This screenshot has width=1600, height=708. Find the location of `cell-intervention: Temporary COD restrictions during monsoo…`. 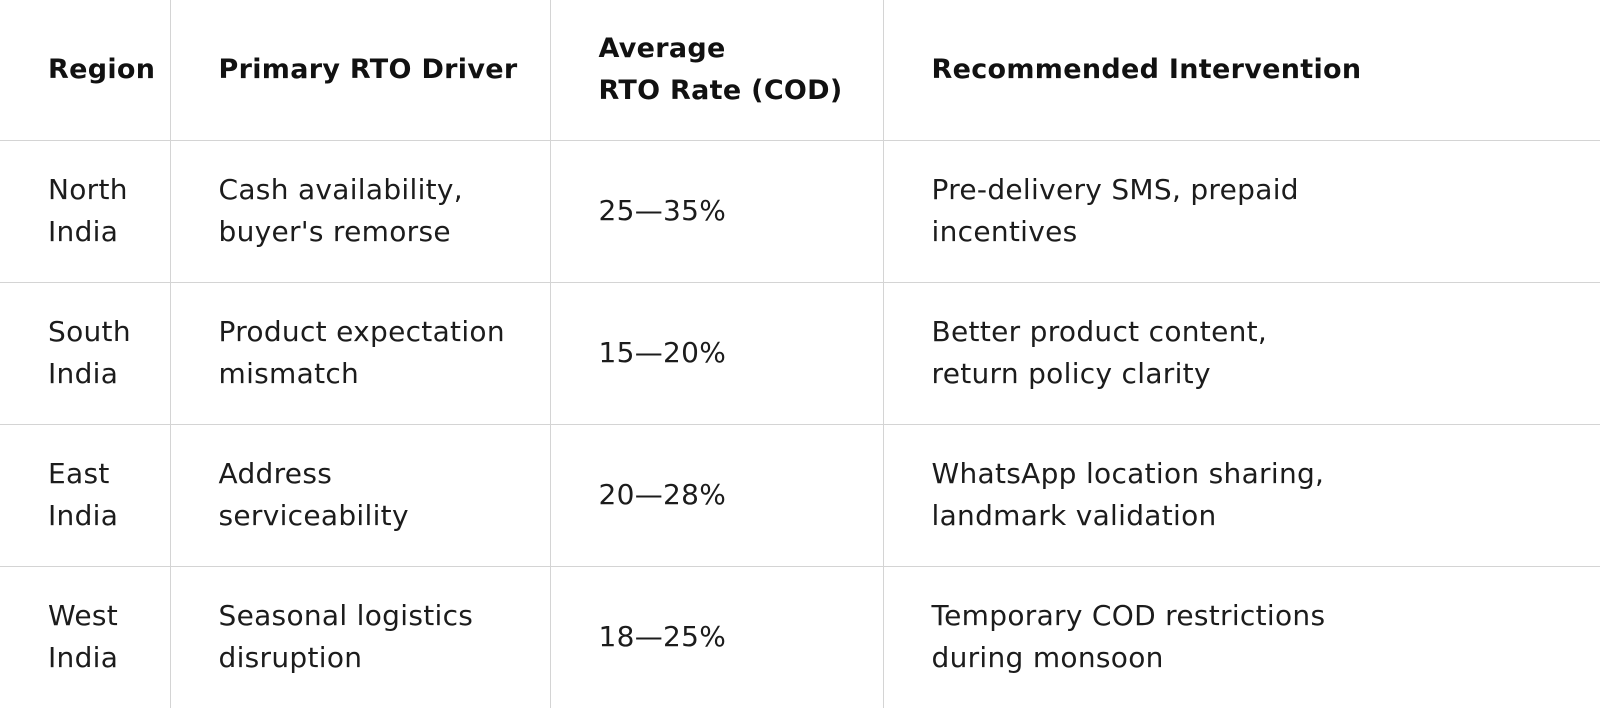

cell-intervention: Temporary COD restrictions during monsoo… is located at coordinates (1241, 636).